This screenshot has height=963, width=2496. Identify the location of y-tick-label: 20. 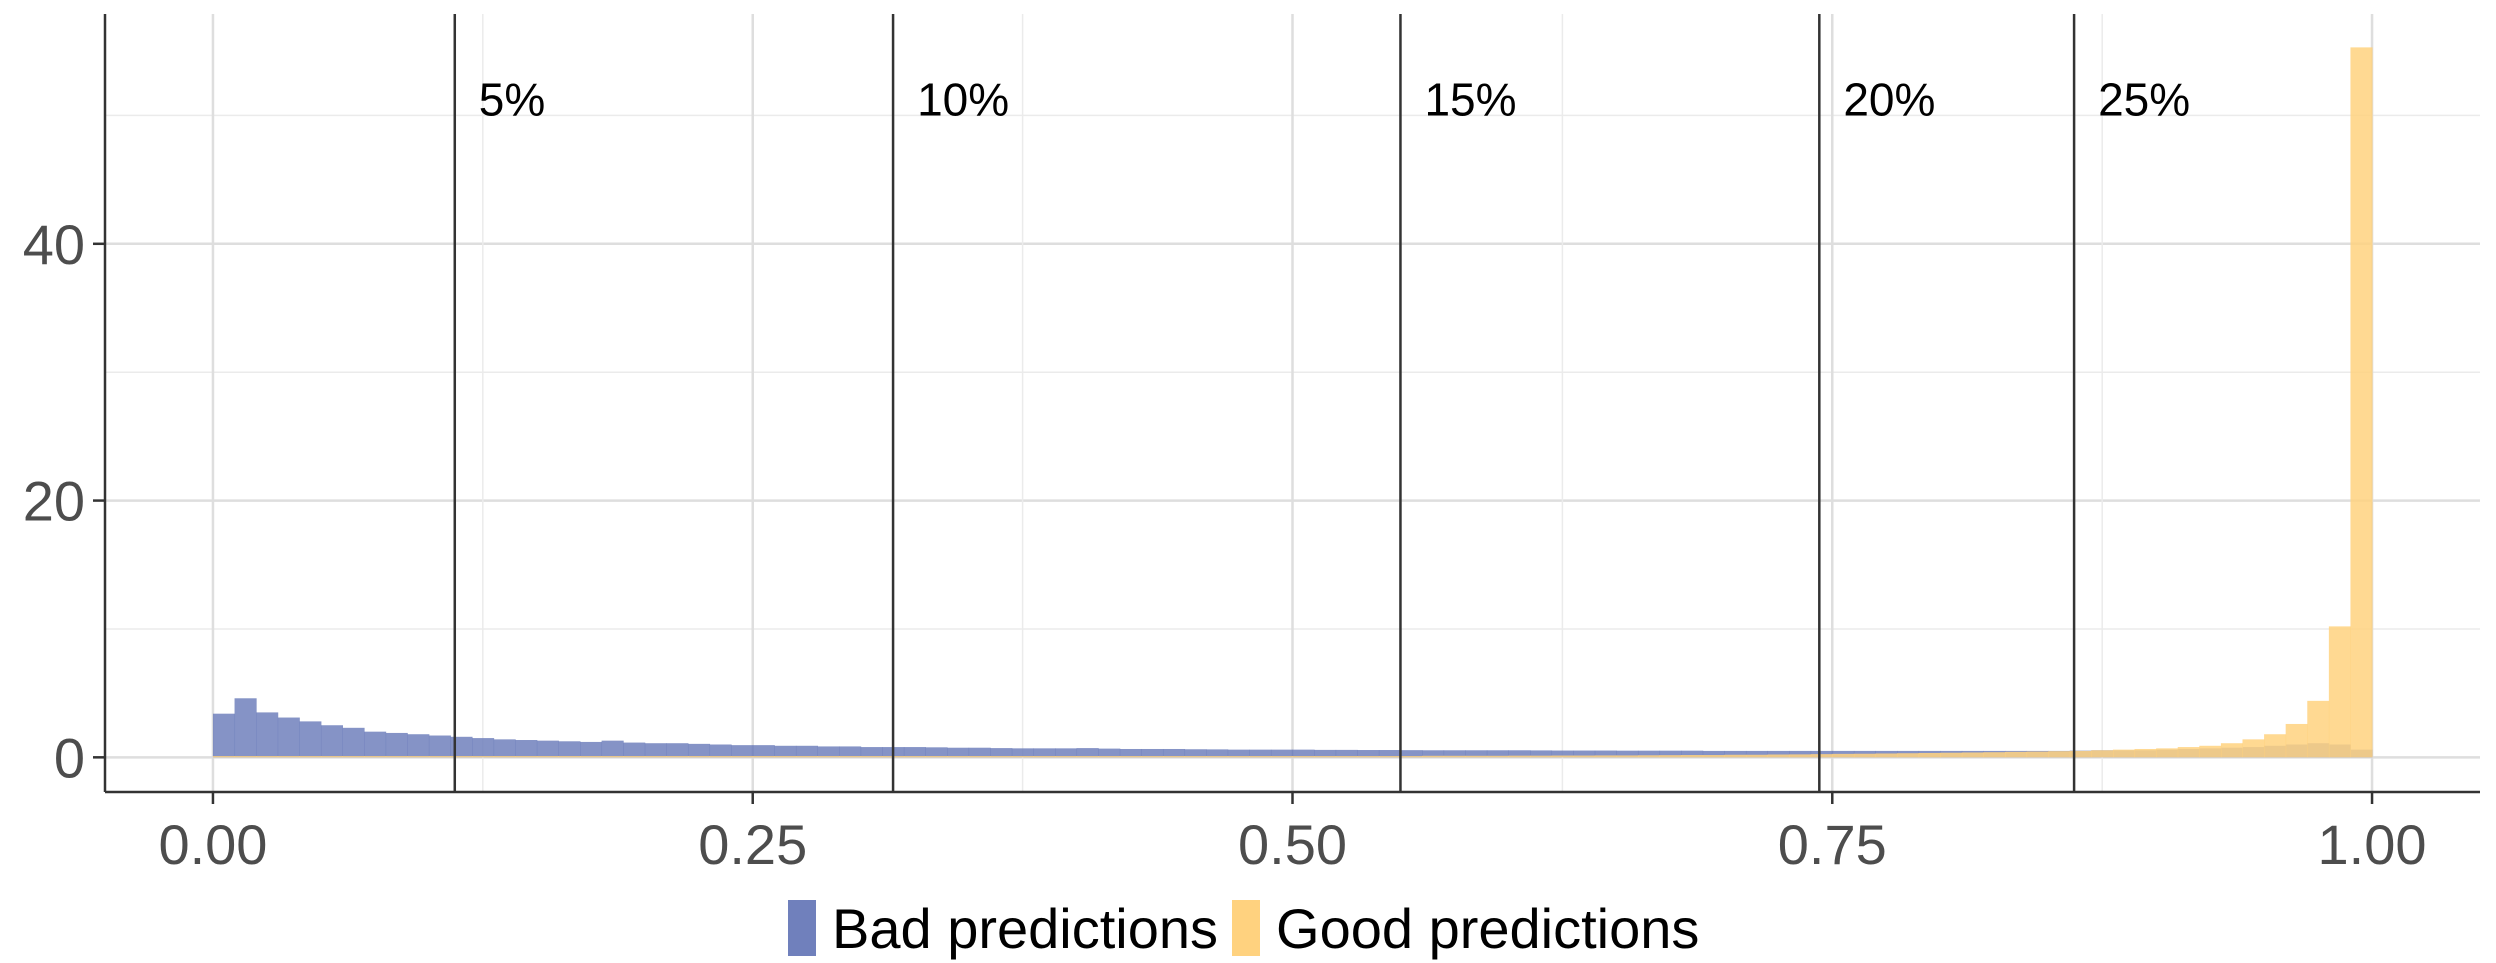
(54, 501).